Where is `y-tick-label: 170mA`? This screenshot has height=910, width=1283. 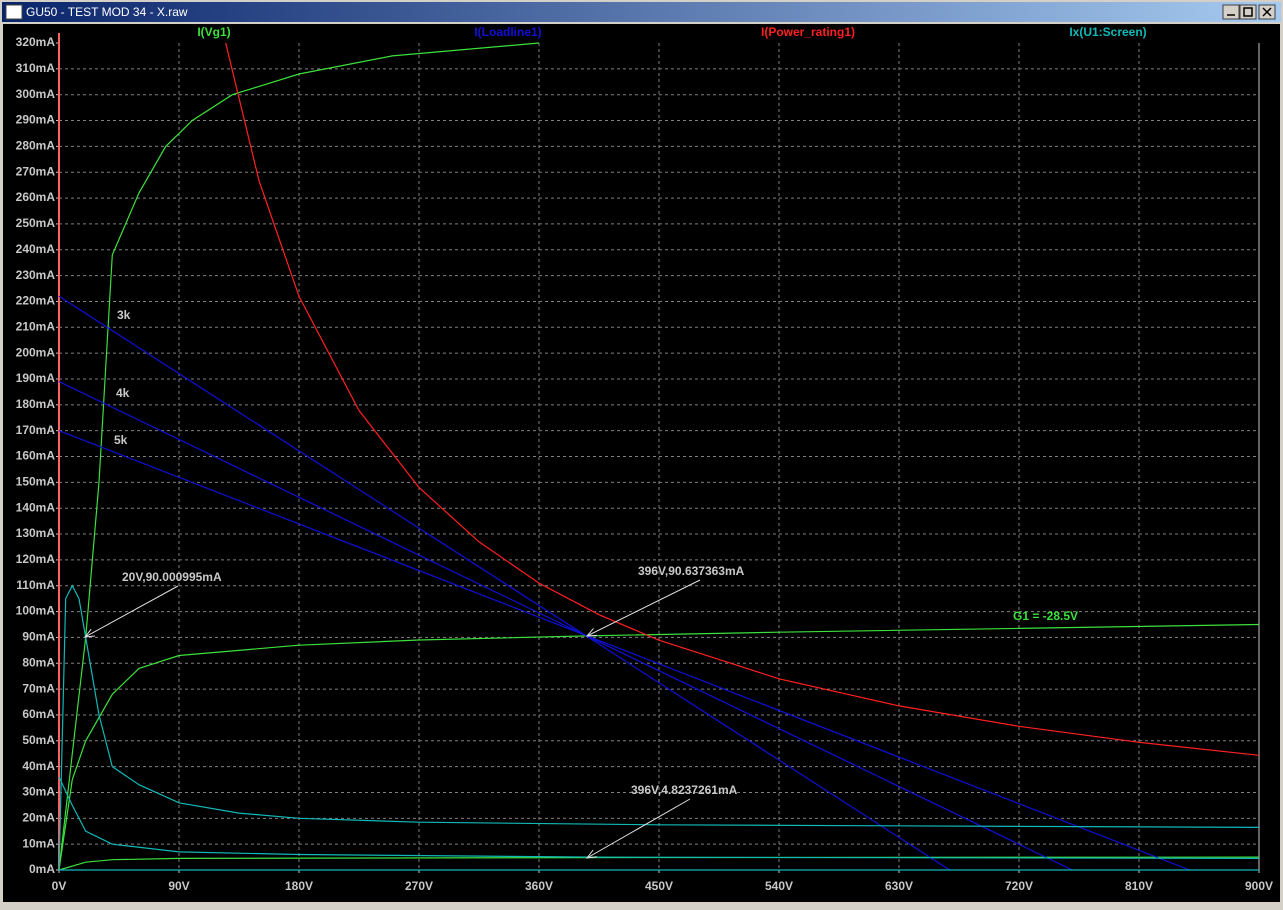 y-tick-label: 170mA is located at coordinates (36, 430).